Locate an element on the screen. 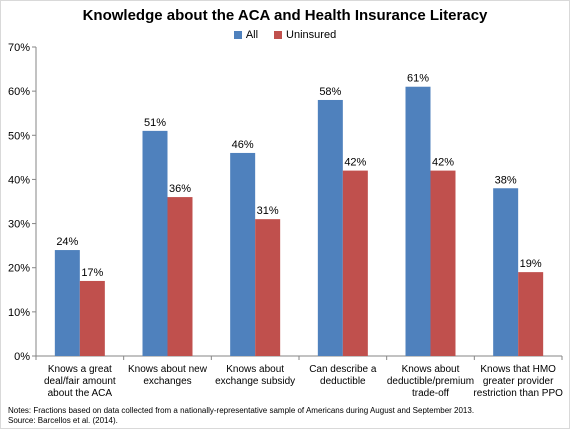 The height and width of the screenshot is (429, 570). x-tick-label: trade-off is located at coordinates (430, 393).